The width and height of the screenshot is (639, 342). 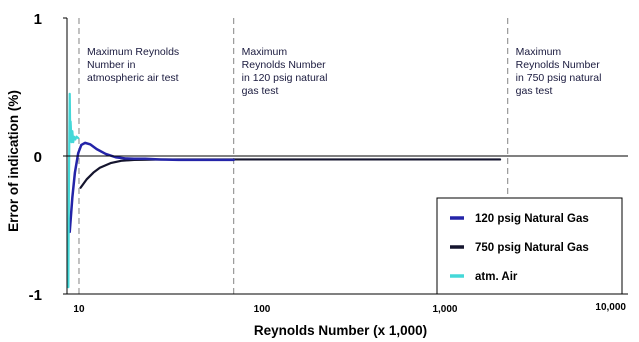 What do you see at coordinates (559, 78) in the screenshot?
I see `annotation-text: in 750 psig natural` at bounding box center [559, 78].